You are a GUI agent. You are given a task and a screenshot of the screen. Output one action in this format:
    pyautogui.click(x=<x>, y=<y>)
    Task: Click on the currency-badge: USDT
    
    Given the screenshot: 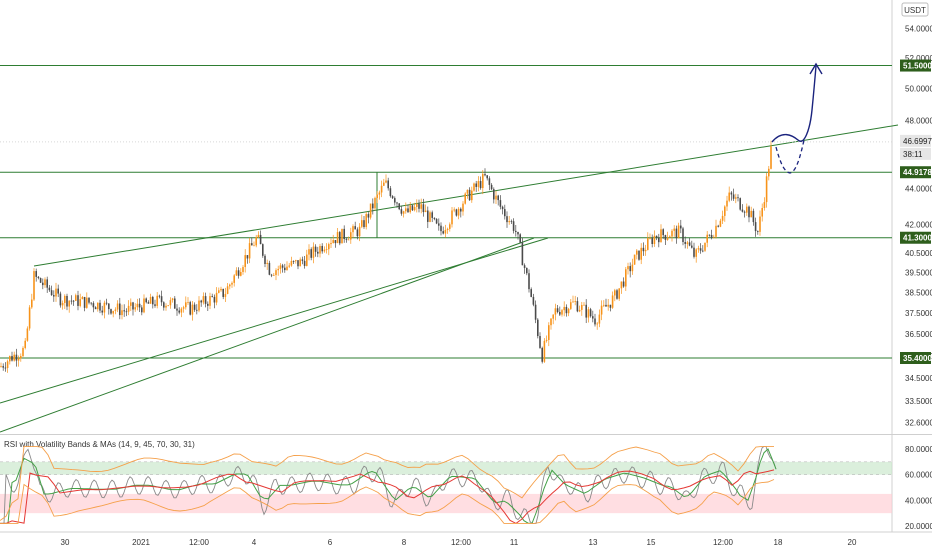 What is the action you would take?
    pyautogui.click(x=915, y=9)
    